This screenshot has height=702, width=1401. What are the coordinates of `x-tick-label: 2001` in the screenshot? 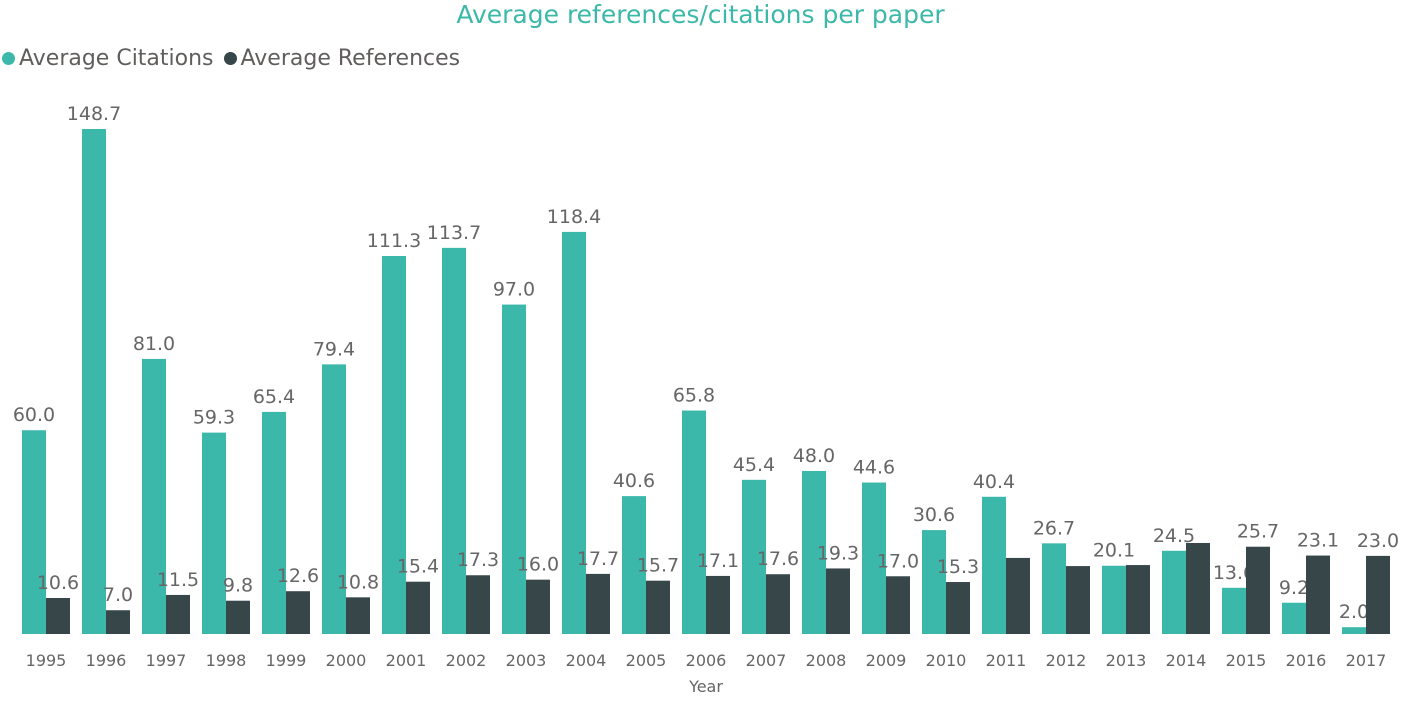 It's located at (406, 660).